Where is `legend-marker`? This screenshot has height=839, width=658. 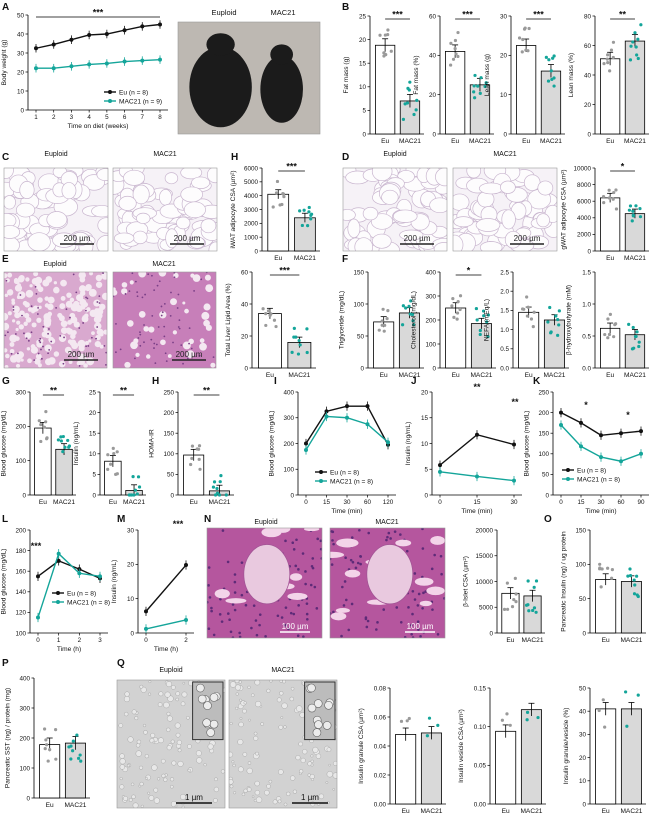 legend-marker is located at coordinates (321, 481).